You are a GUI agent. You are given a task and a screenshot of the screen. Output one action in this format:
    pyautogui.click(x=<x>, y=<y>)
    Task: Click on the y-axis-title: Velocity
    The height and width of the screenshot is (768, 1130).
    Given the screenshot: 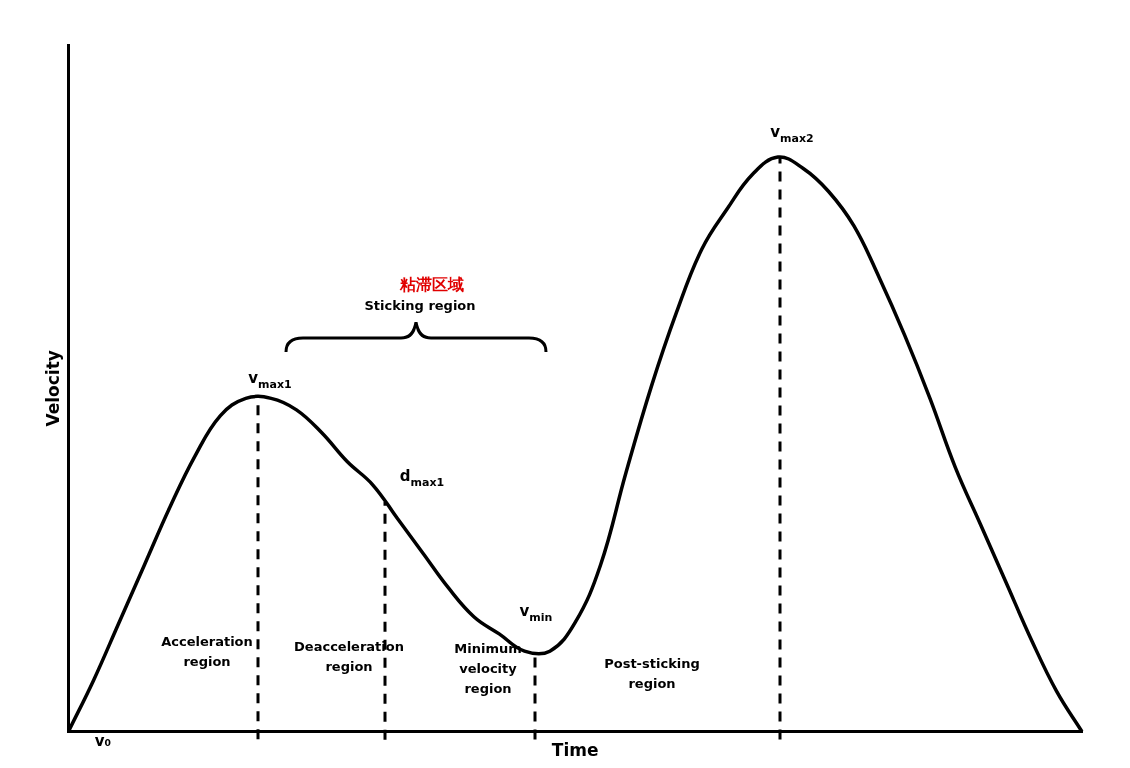 What is the action you would take?
    pyautogui.click(x=52, y=388)
    